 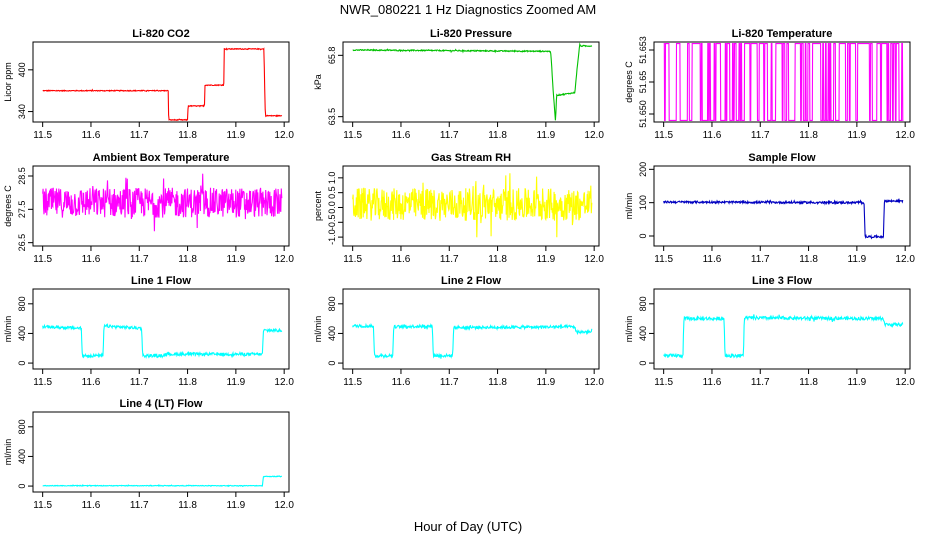 I want to click on y-tick-label: 51.650, so click(x=643, y=114).